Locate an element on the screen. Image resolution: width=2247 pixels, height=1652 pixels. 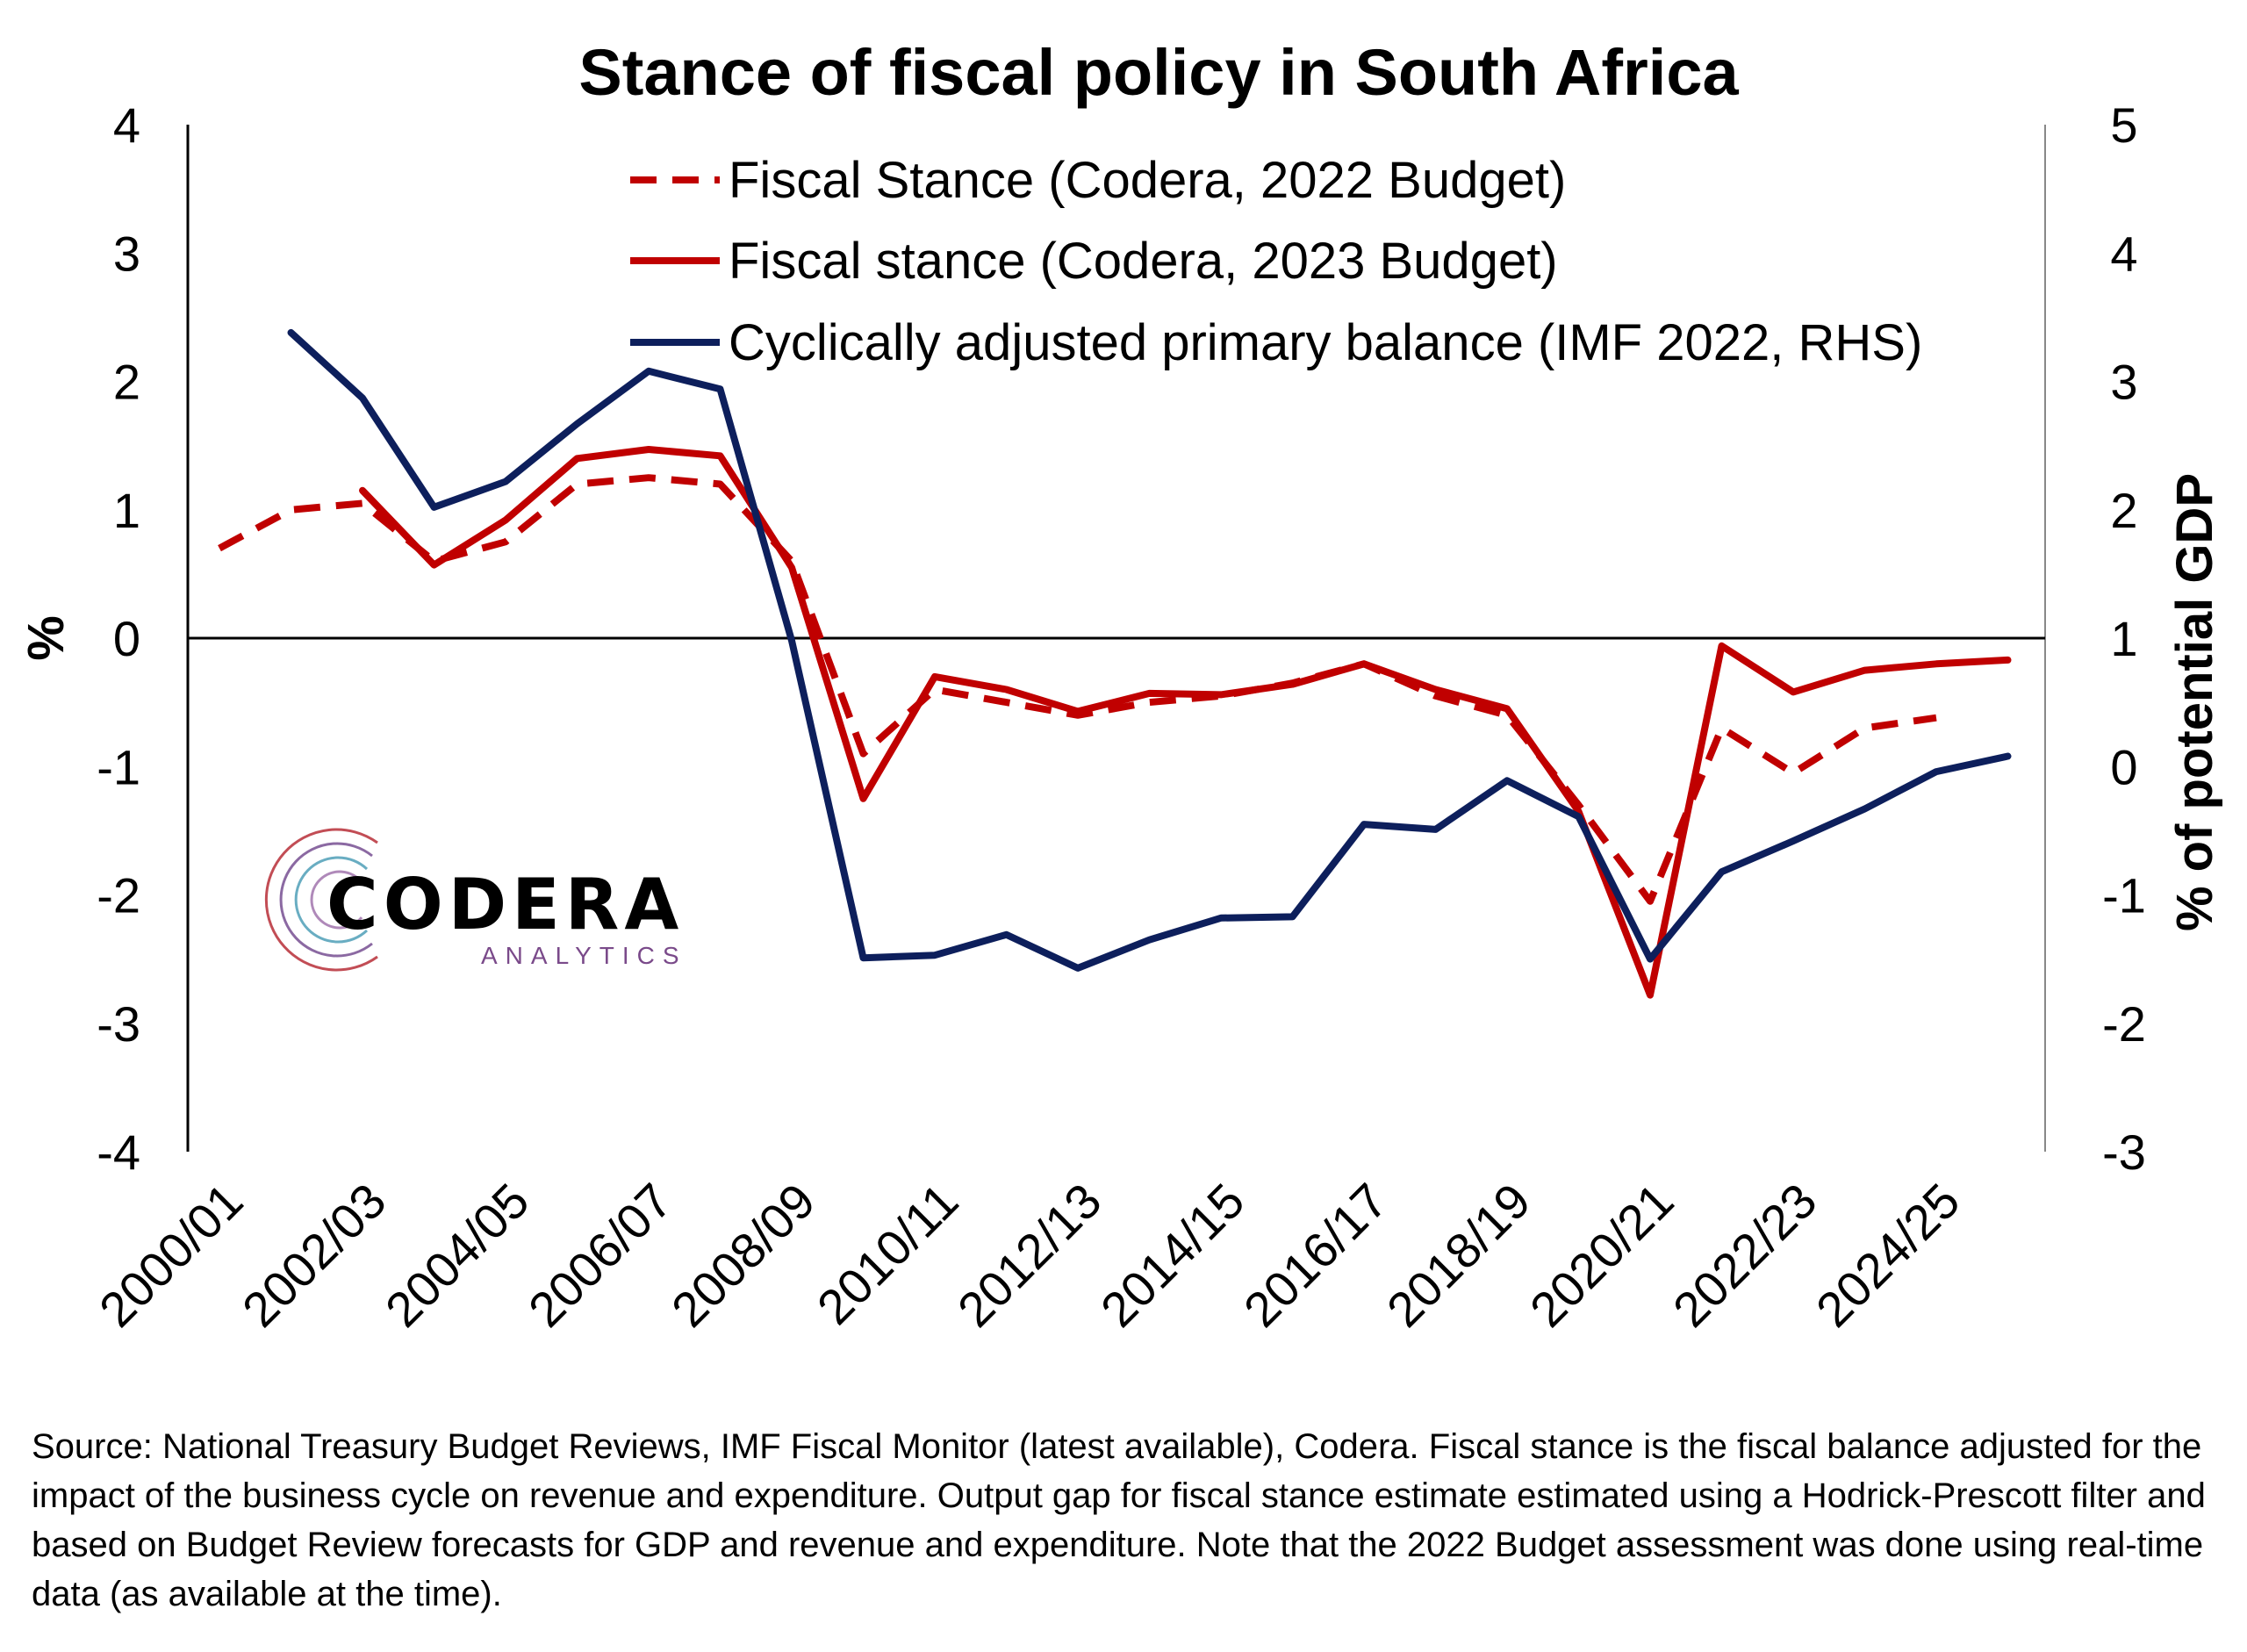
right-axis-title: % of potential GDP is located at coordinates (2194, 702).